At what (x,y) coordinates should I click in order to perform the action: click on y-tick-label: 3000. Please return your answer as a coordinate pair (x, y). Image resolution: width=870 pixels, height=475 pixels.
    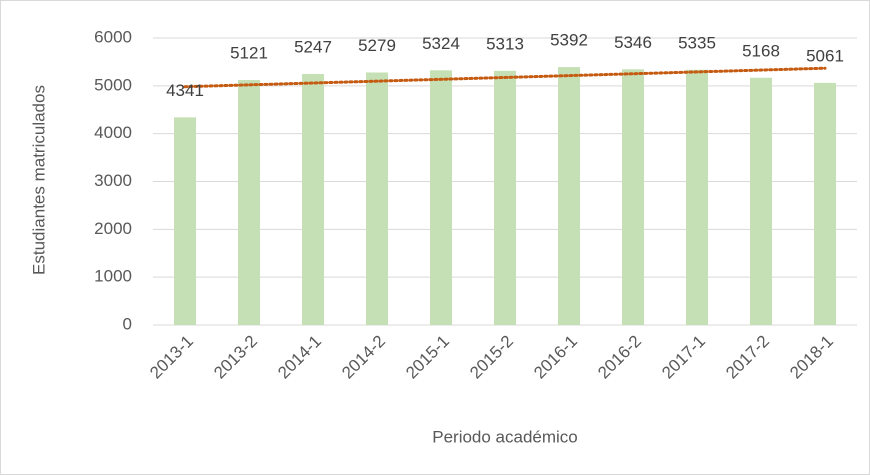
    Looking at the image, I should click on (113, 180).